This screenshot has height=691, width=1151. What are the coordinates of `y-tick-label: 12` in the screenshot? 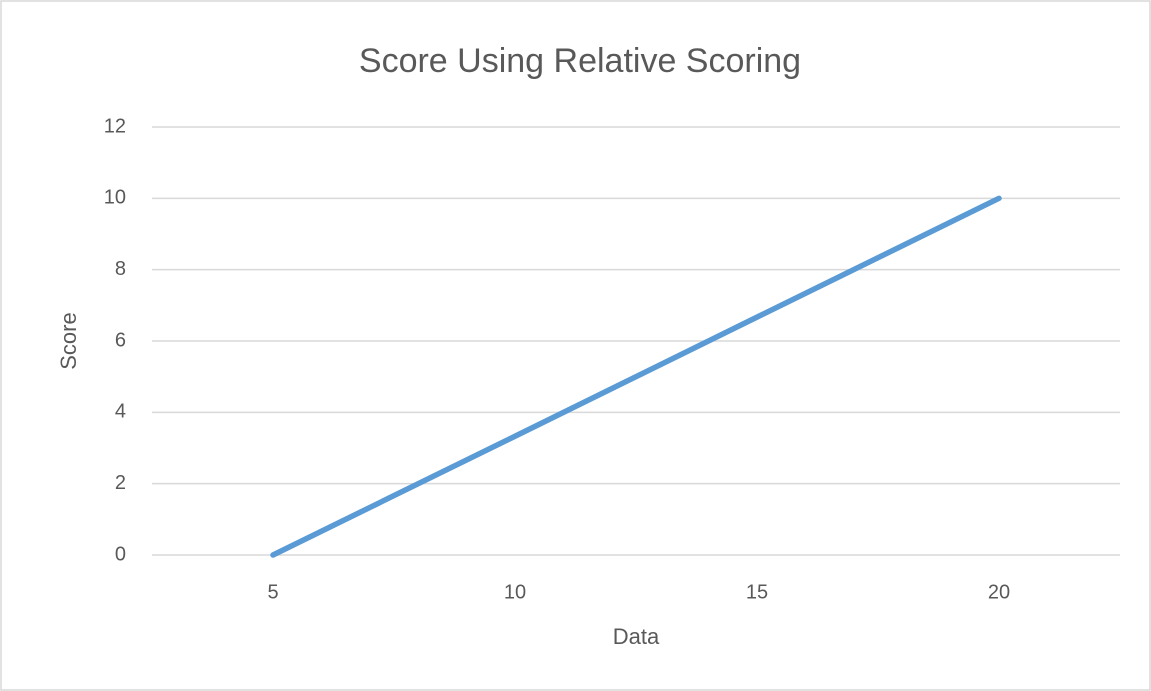 It's located at (115, 126).